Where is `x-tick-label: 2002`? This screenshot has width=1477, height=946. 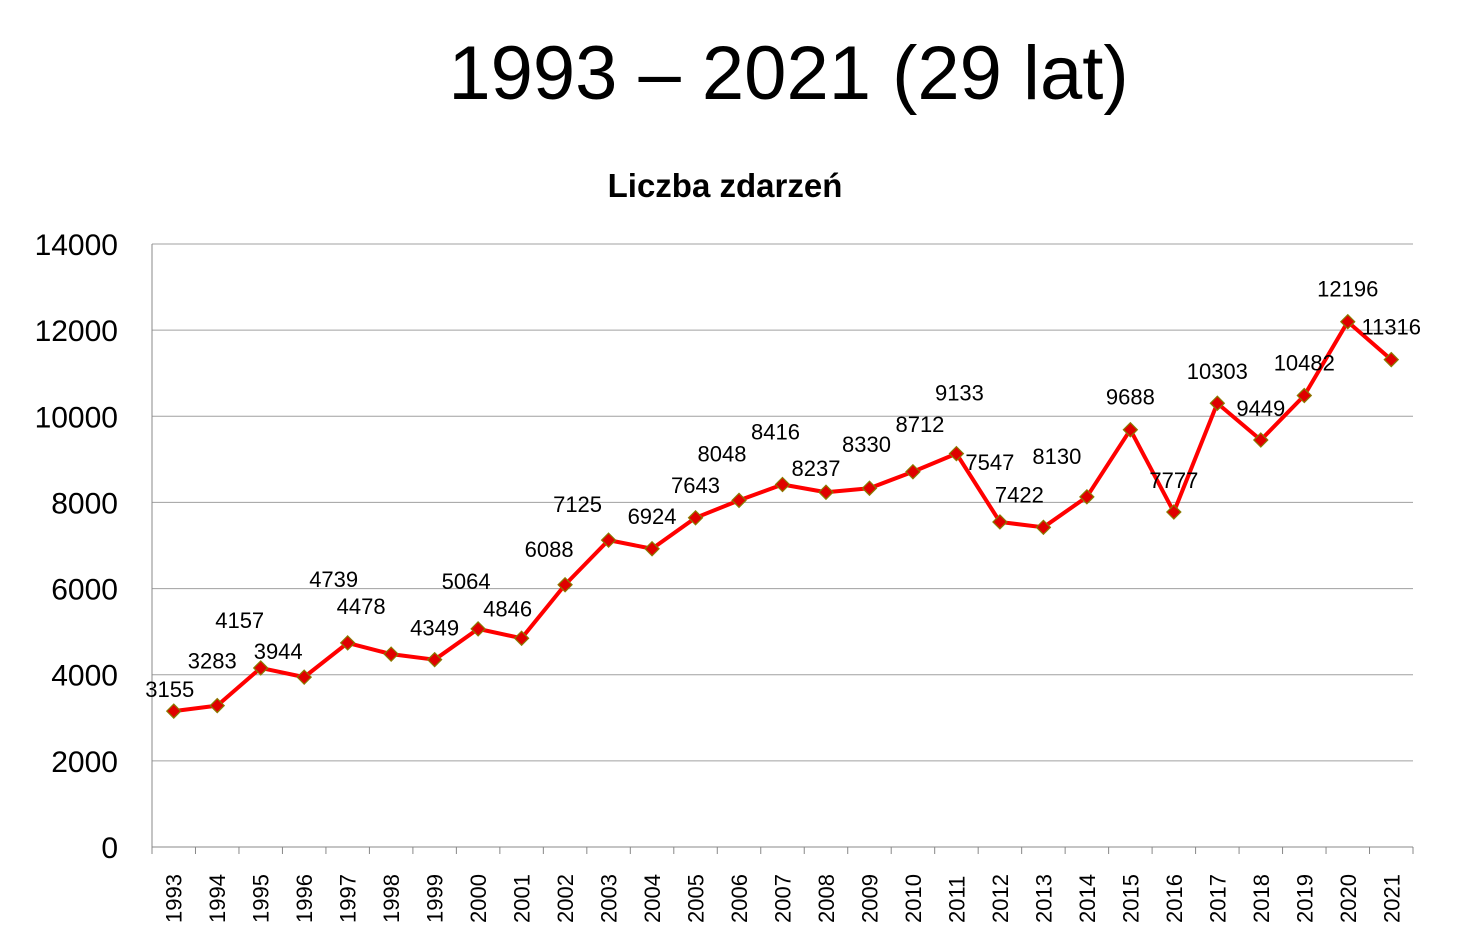 x-tick-label: 2002 is located at coordinates (565, 898).